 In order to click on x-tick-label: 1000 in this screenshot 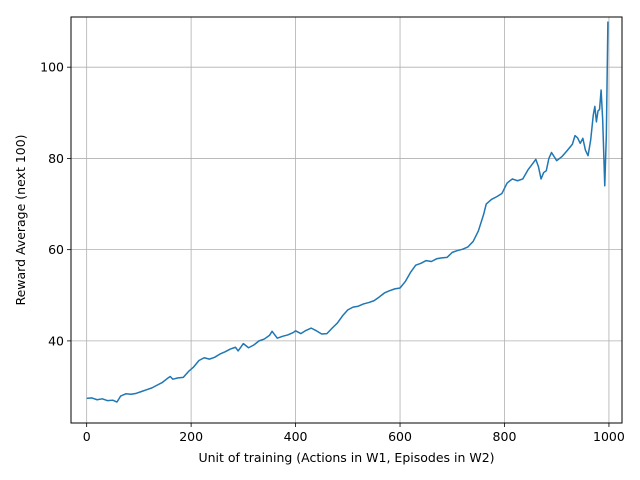, I will do `click(609, 436)`.